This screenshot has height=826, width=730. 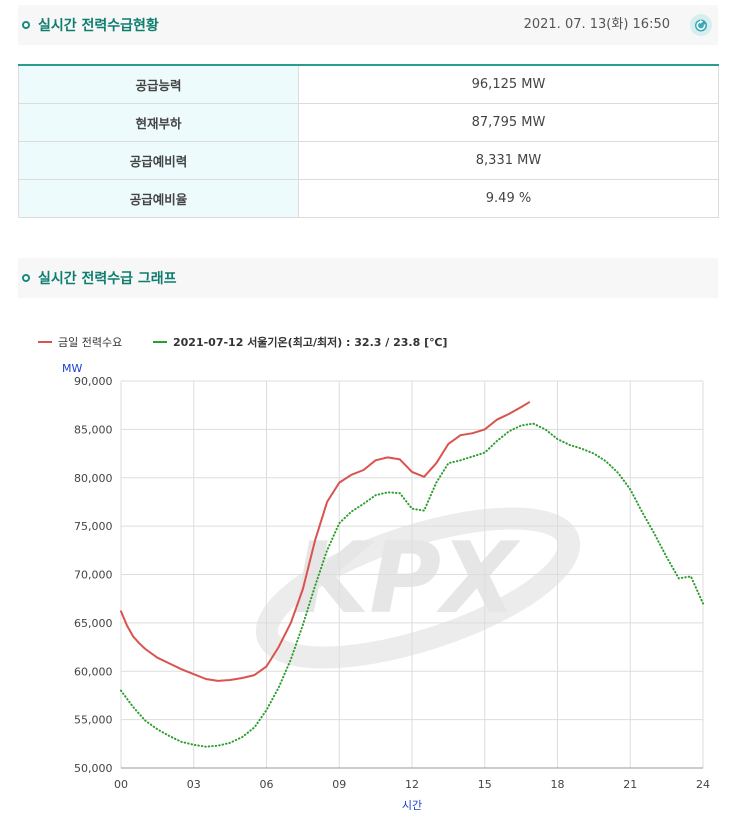 What do you see at coordinates (407, 579) in the screenshot?
I see `watermark-text: KPX` at bounding box center [407, 579].